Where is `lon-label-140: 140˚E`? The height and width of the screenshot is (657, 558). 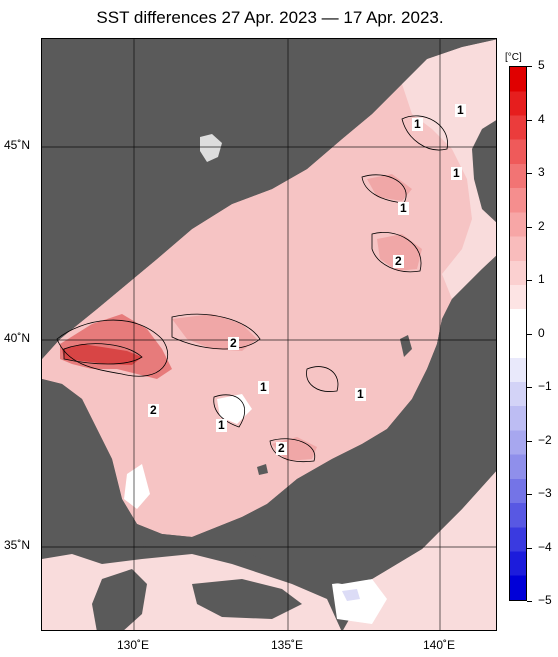 lon-label-140: 140˚E is located at coordinates (439, 645).